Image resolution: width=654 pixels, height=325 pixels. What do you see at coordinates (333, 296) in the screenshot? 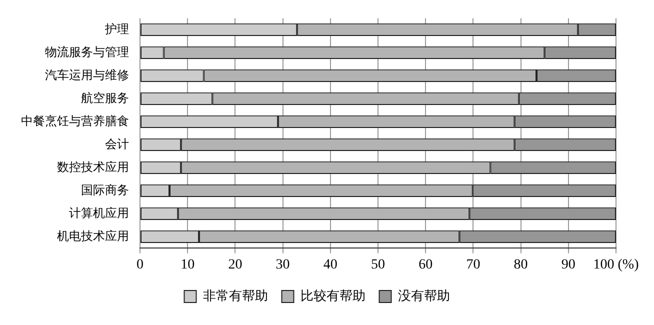
I see `legend-label: 比较有帮助` at bounding box center [333, 296].